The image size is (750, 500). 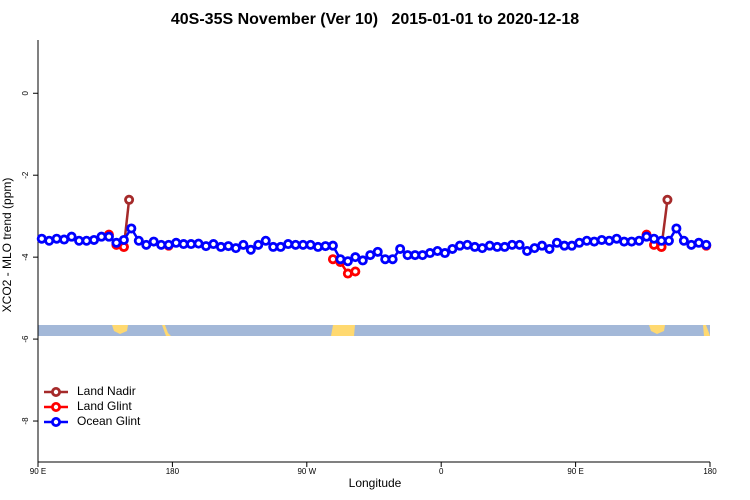 What do you see at coordinates (25, 257) in the screenshot?
I see `y-tick-label: -4` at bounding box center [25, 257].